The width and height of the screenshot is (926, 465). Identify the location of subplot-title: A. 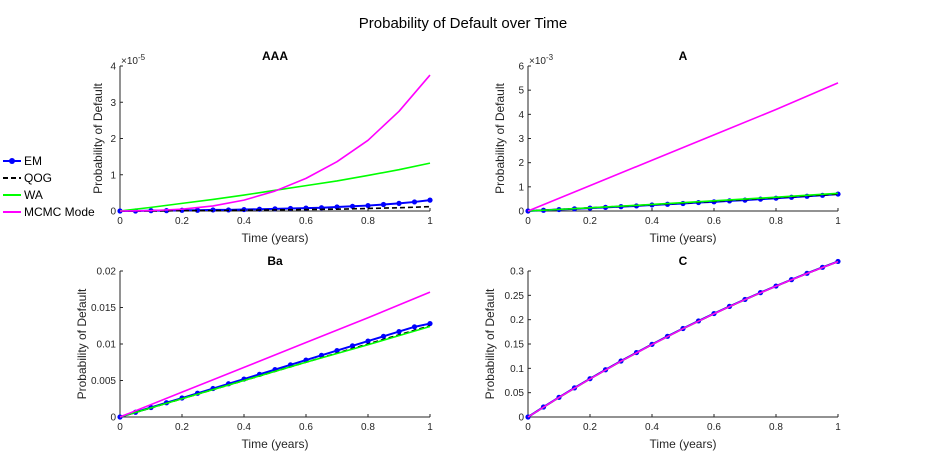
(683, 56).